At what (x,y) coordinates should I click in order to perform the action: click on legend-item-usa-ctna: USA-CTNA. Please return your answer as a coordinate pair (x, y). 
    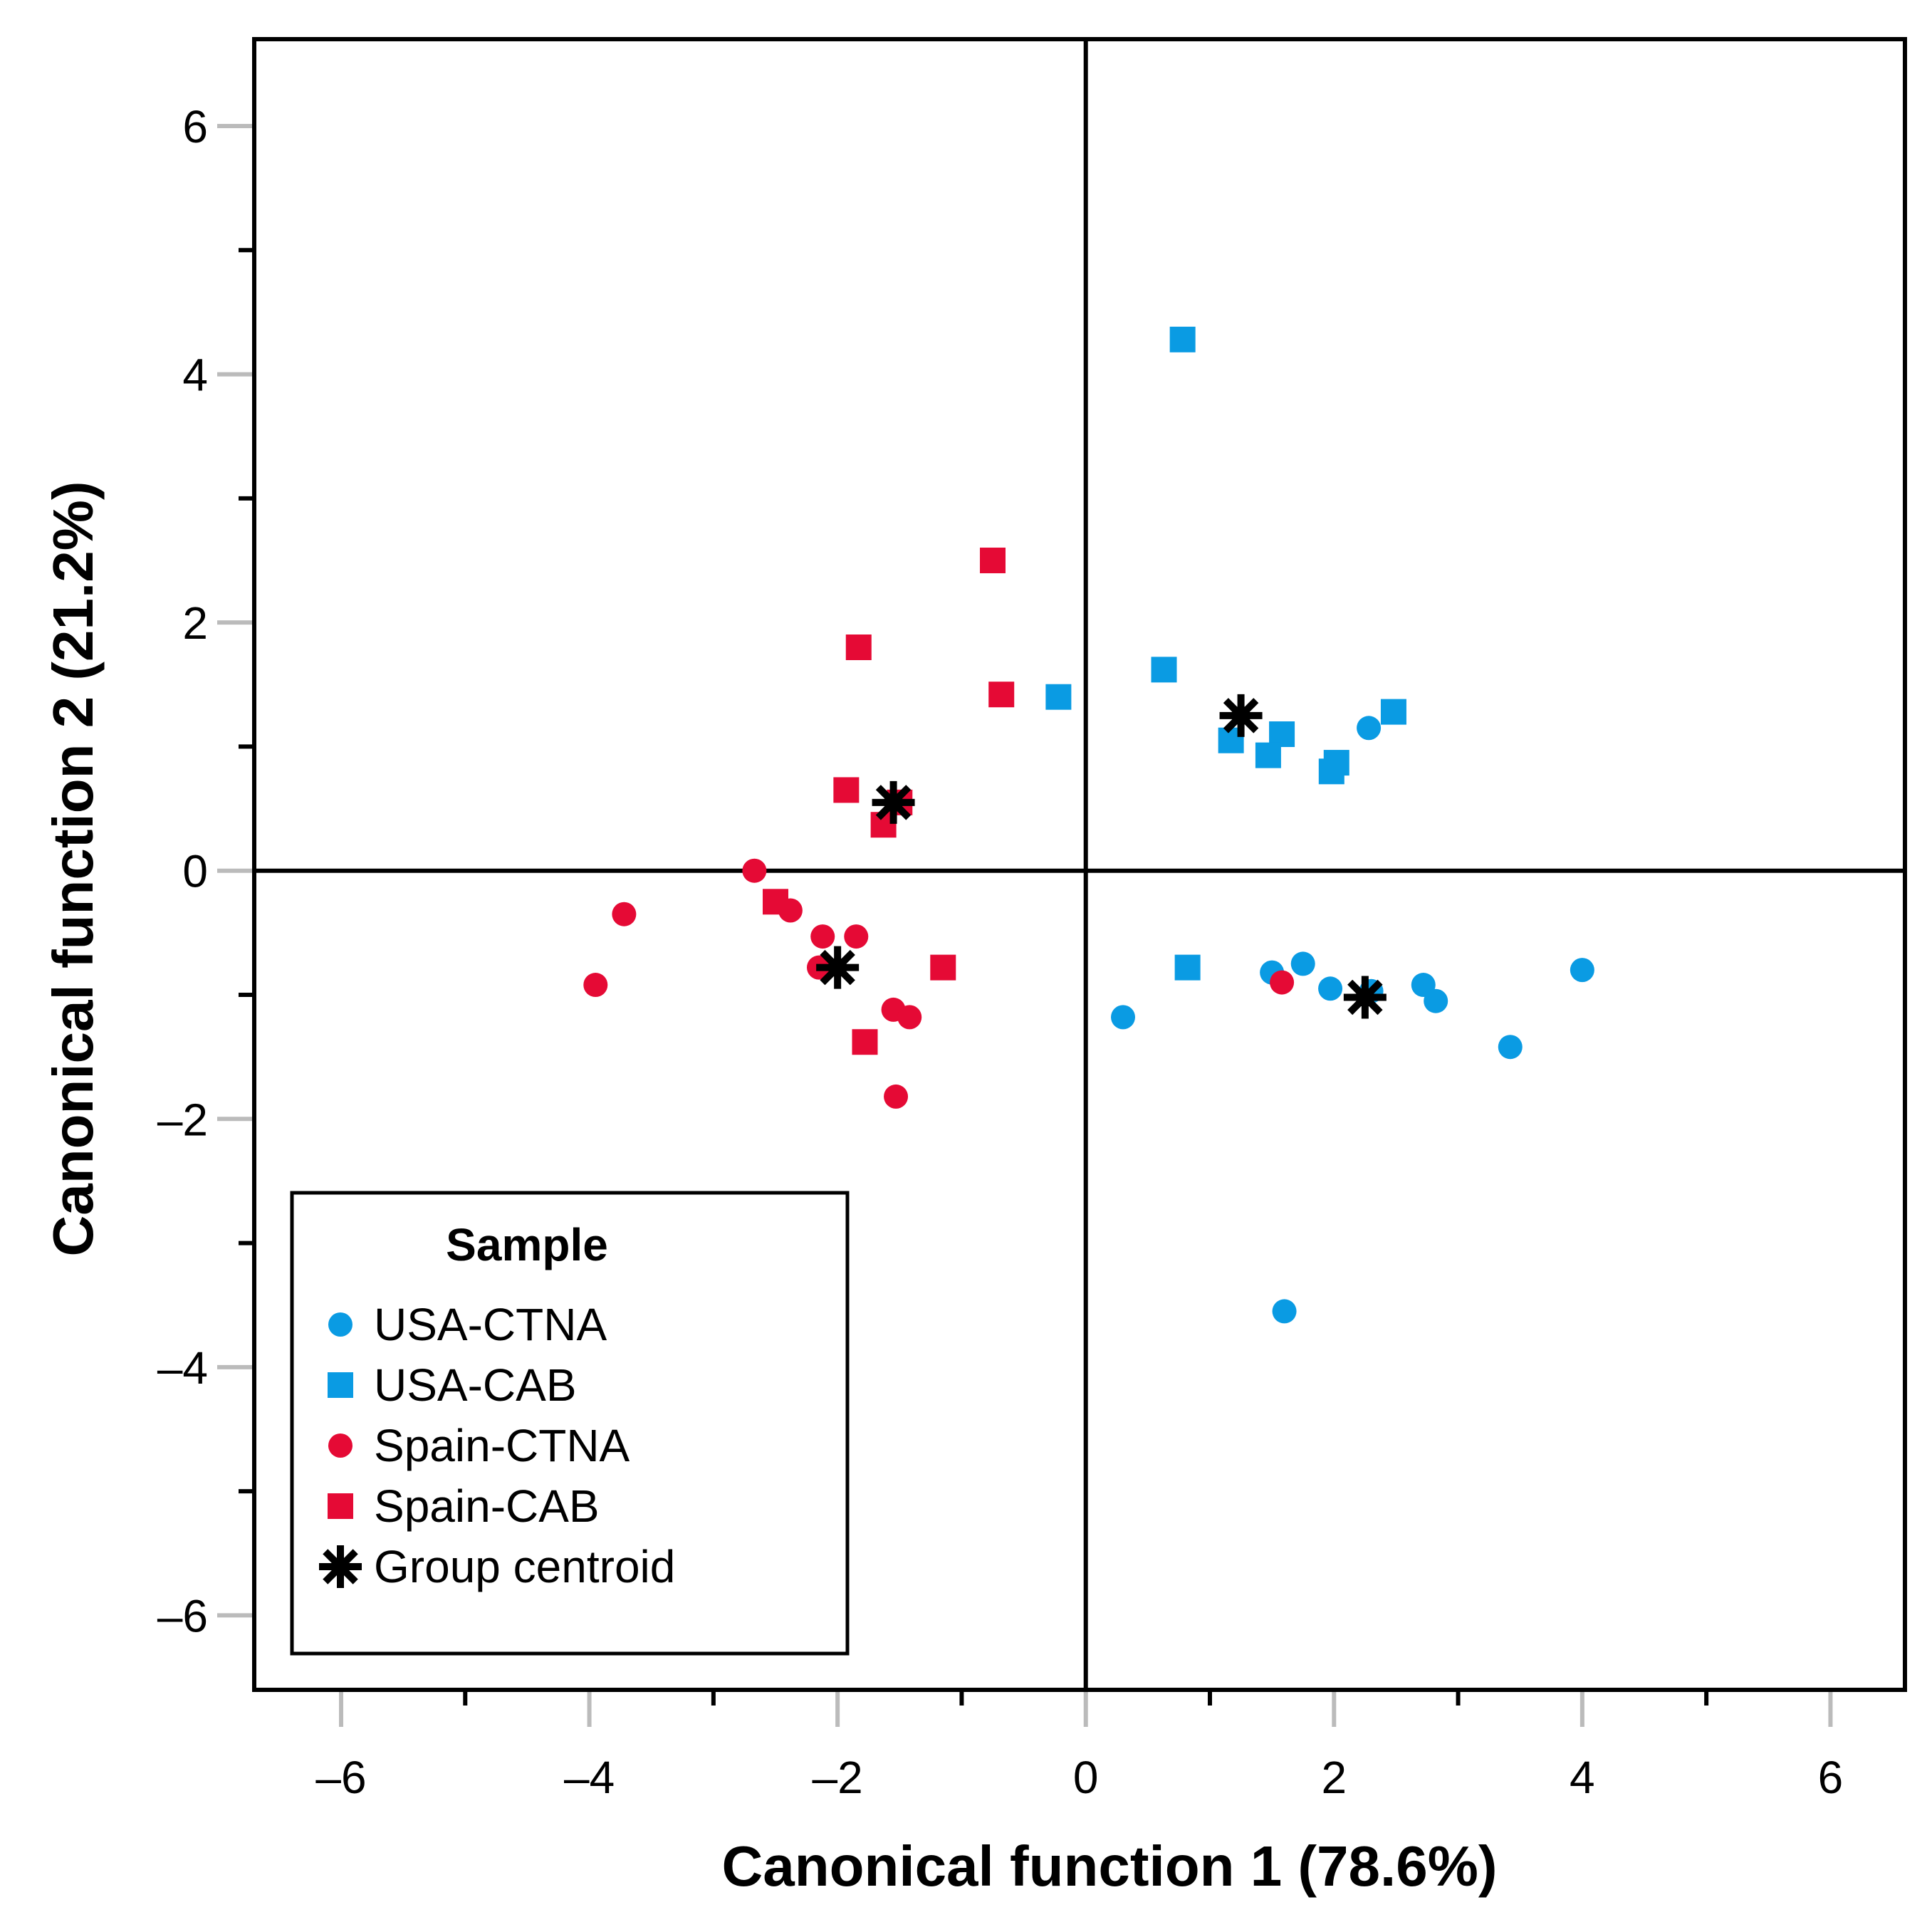
    Looking at the image, I should click on (468, 1324).